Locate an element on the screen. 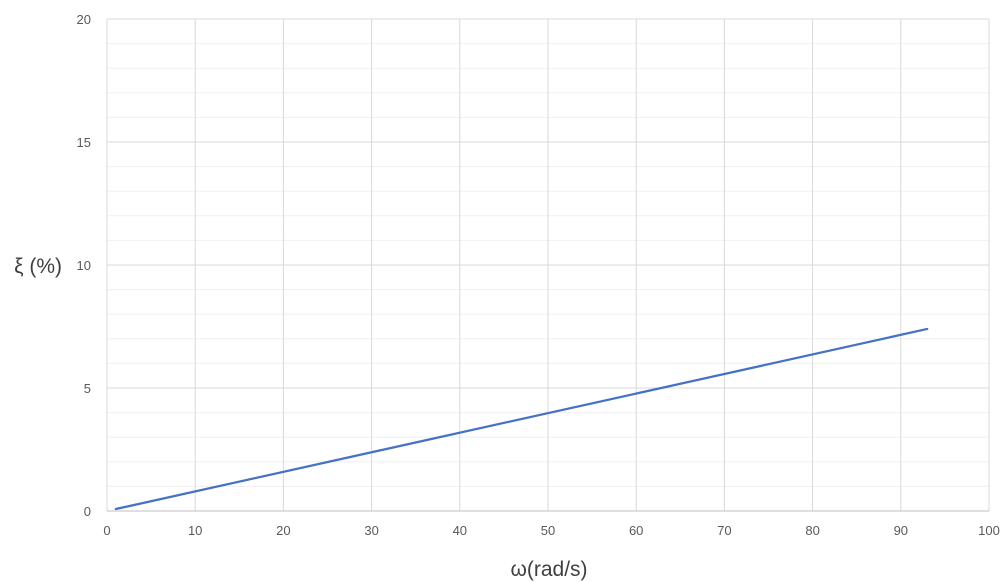 Image resolution: width=1003 pixels, height=582 pixels. x-tick-label: 30 is located at coordinates (371, 530).